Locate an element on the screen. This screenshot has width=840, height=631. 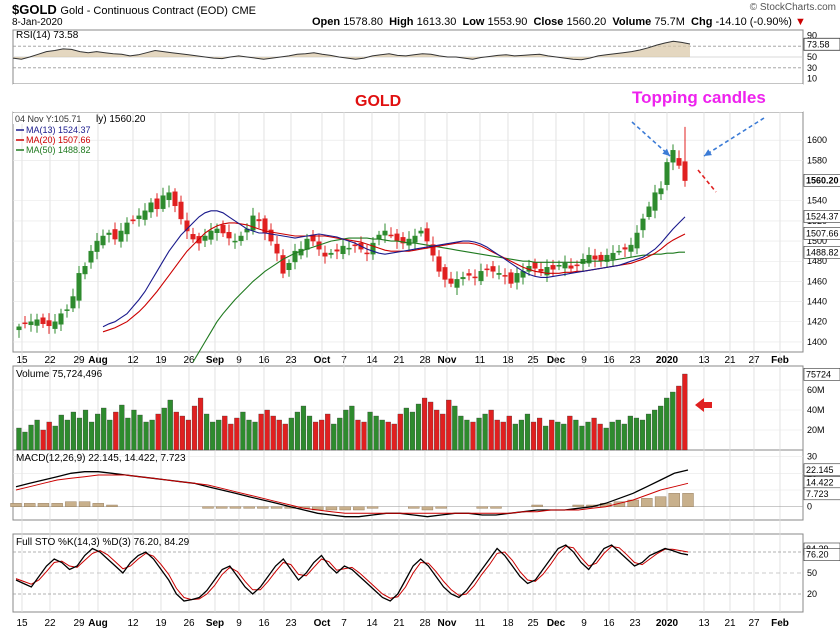
bottom-x-tick-label: 13 is located at coordinates (704, 623).